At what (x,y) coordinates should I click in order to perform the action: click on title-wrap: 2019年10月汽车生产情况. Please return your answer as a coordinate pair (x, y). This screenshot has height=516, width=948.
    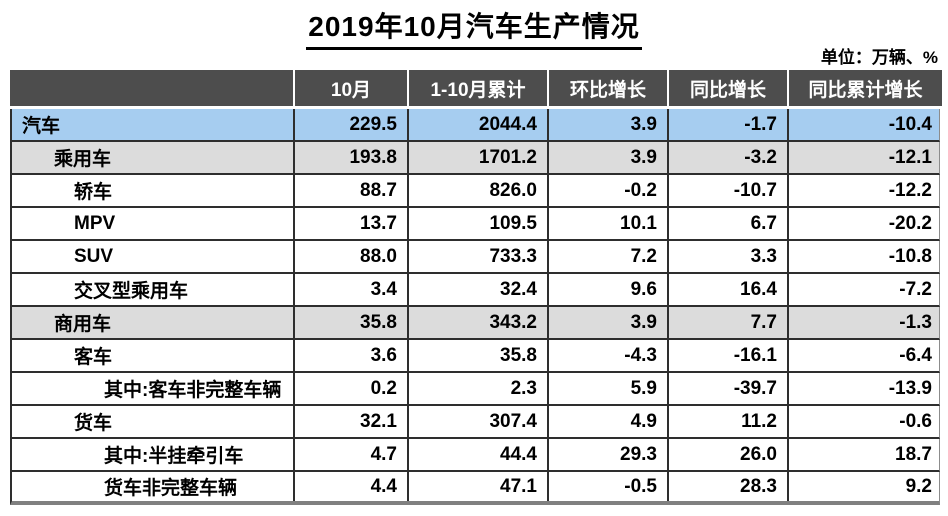
    Looking at the image, I should click on (474, 25).